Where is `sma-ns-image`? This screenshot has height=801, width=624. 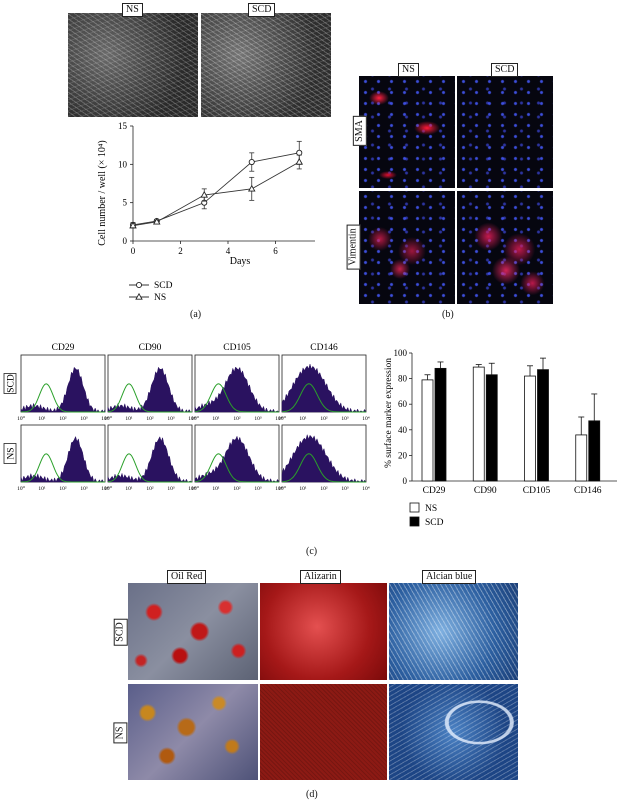 sma-ns-image is located at coordinates (407, 132).